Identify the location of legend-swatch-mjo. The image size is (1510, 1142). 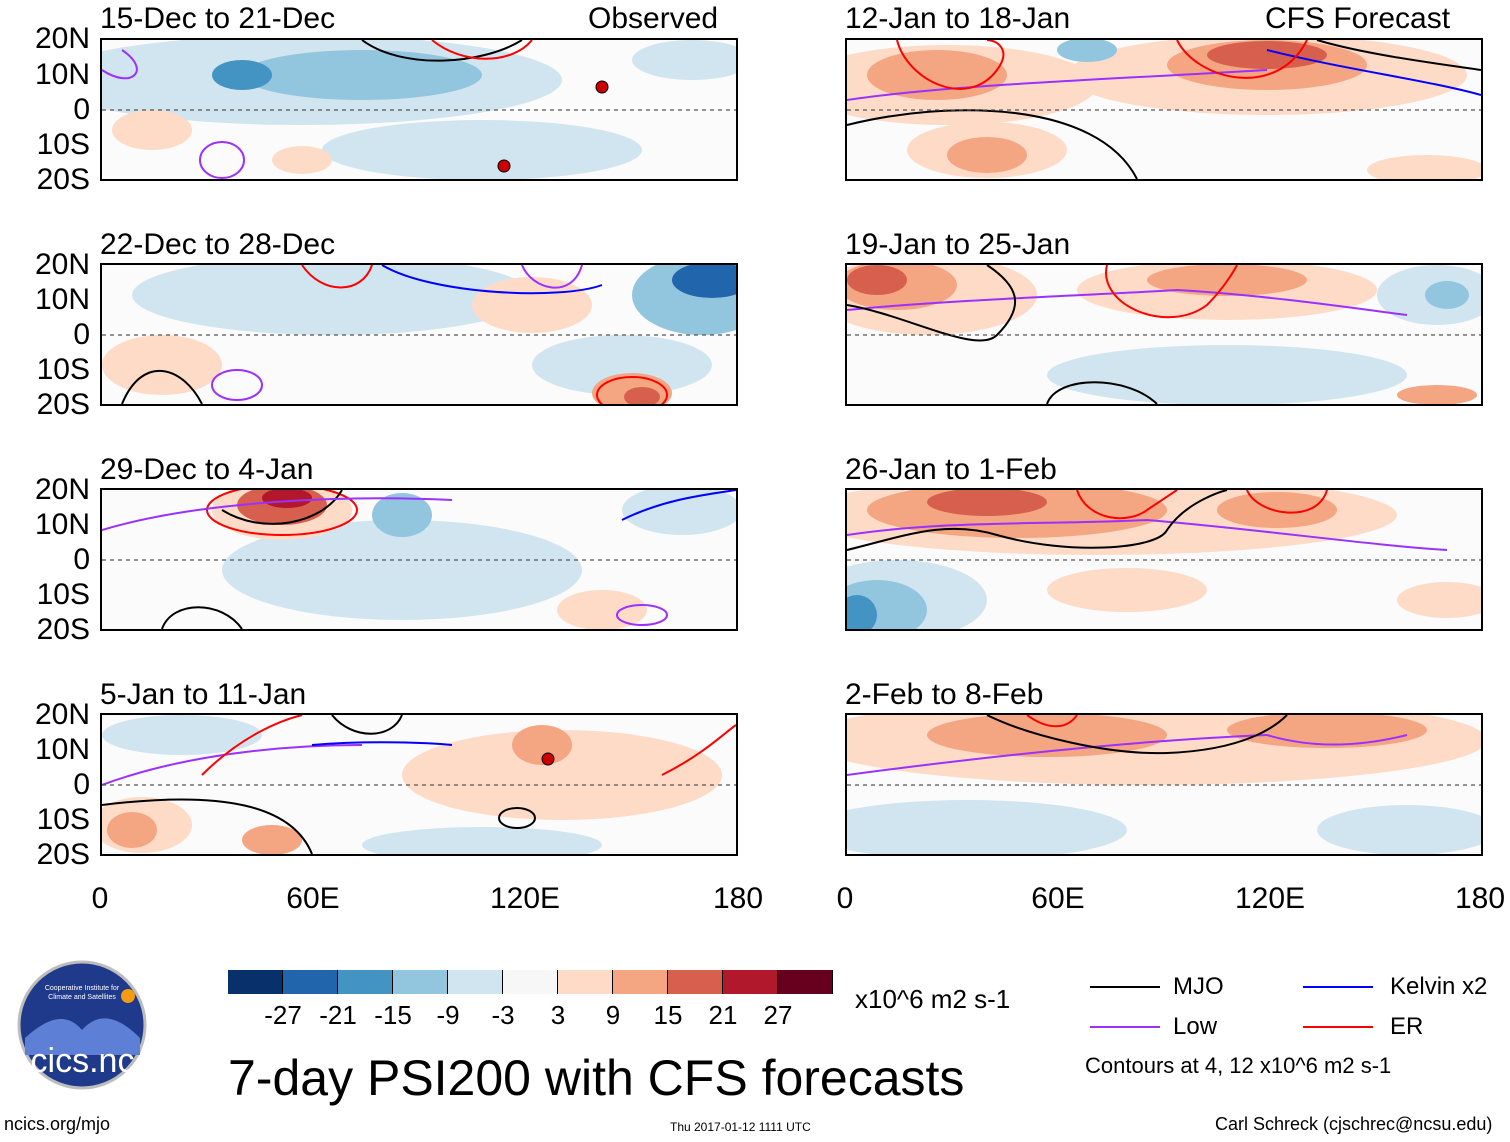
(1125, 987).